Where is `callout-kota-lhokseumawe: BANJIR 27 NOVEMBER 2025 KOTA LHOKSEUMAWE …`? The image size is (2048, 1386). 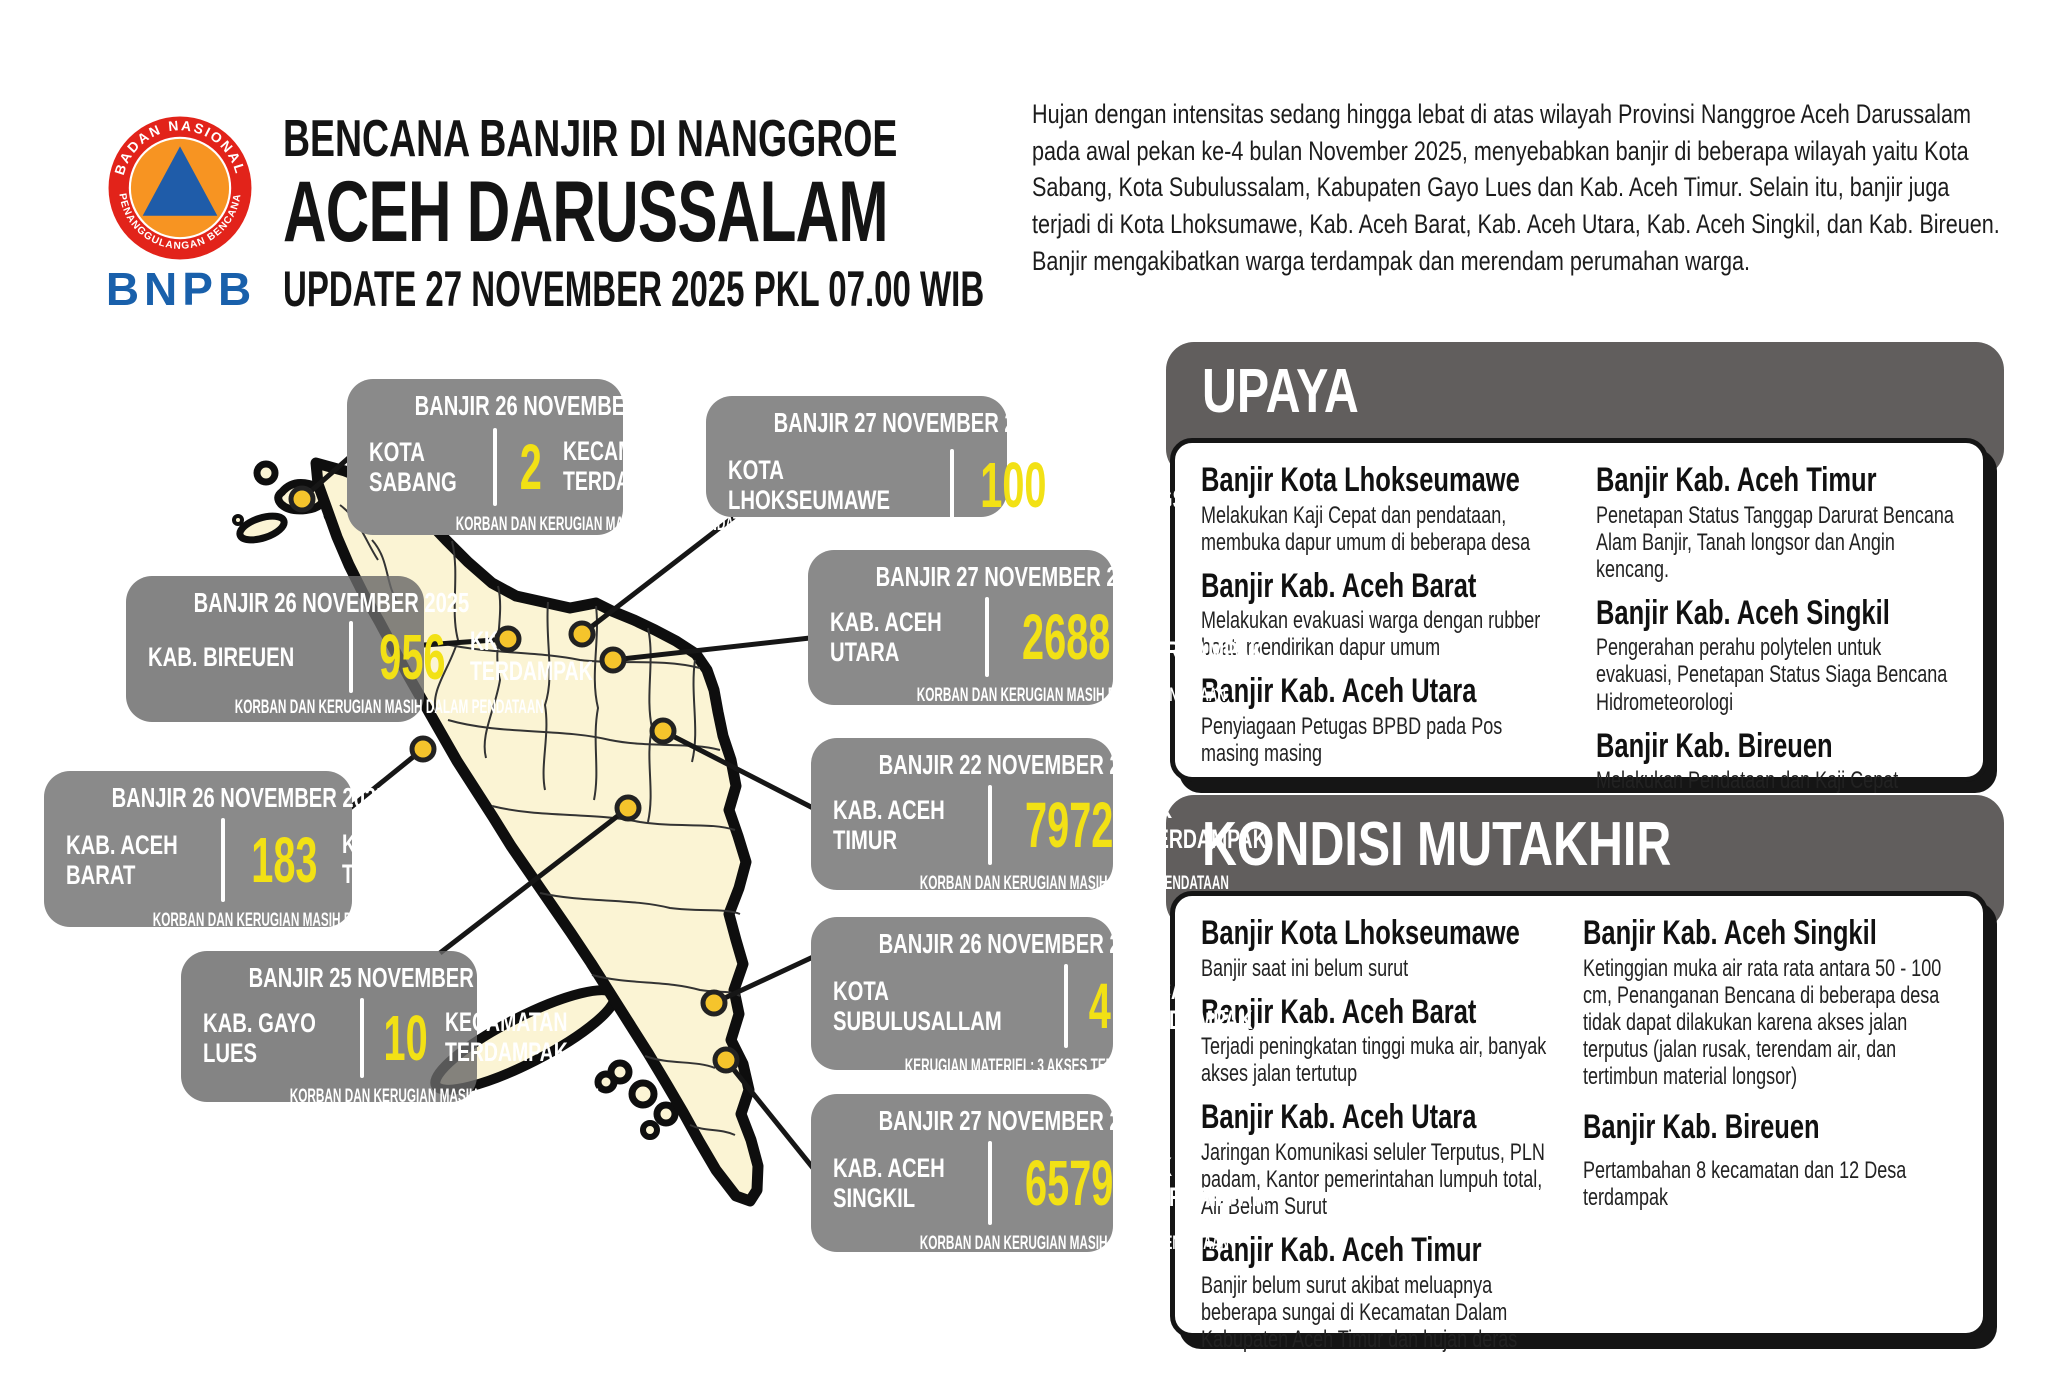
callout-kota-lhokseumawe: BANJIR 27 NOVEMBER 2025 KOTA LHOKSEUMAWE … is located at coordinates (948, 458).